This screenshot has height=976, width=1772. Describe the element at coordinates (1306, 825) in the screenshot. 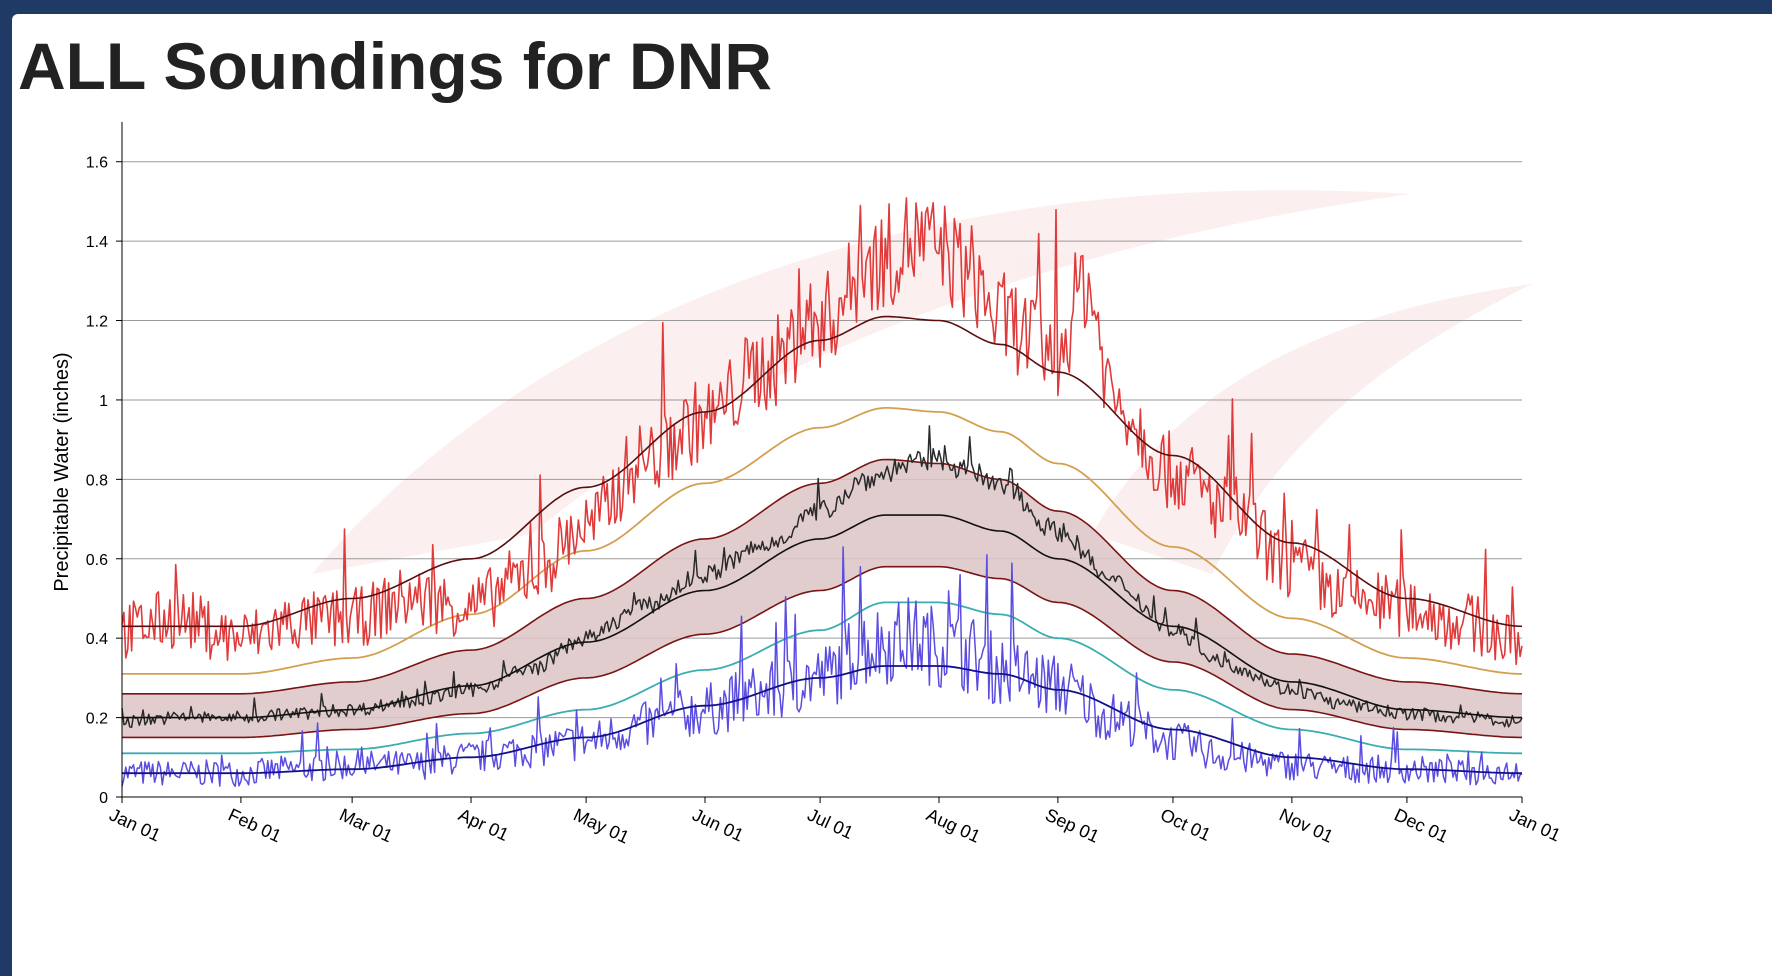

I see `x-tick-label: Nov 01` at that location.